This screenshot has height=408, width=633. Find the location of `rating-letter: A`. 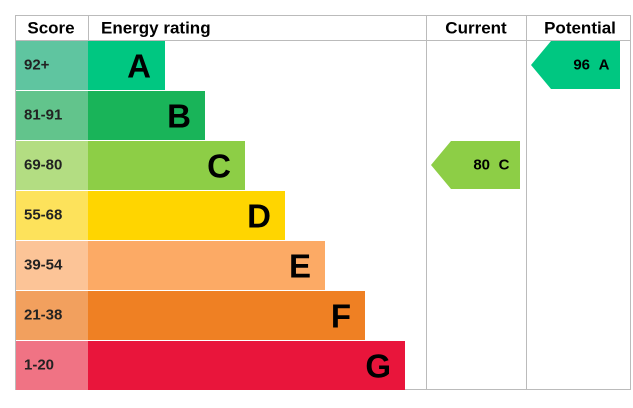

rating-letter: A is located at coordinates (139, 66).